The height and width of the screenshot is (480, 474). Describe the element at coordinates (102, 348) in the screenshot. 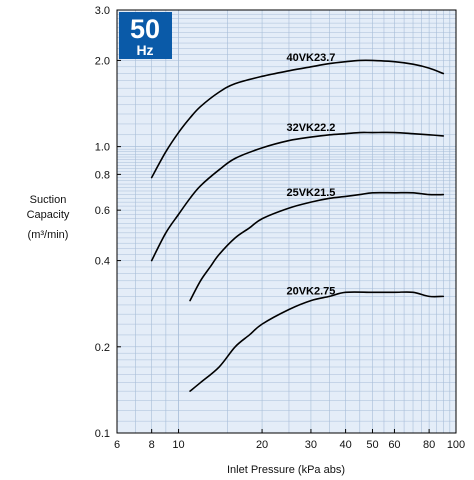

I see `y-tick-label: 0.2` at that location.